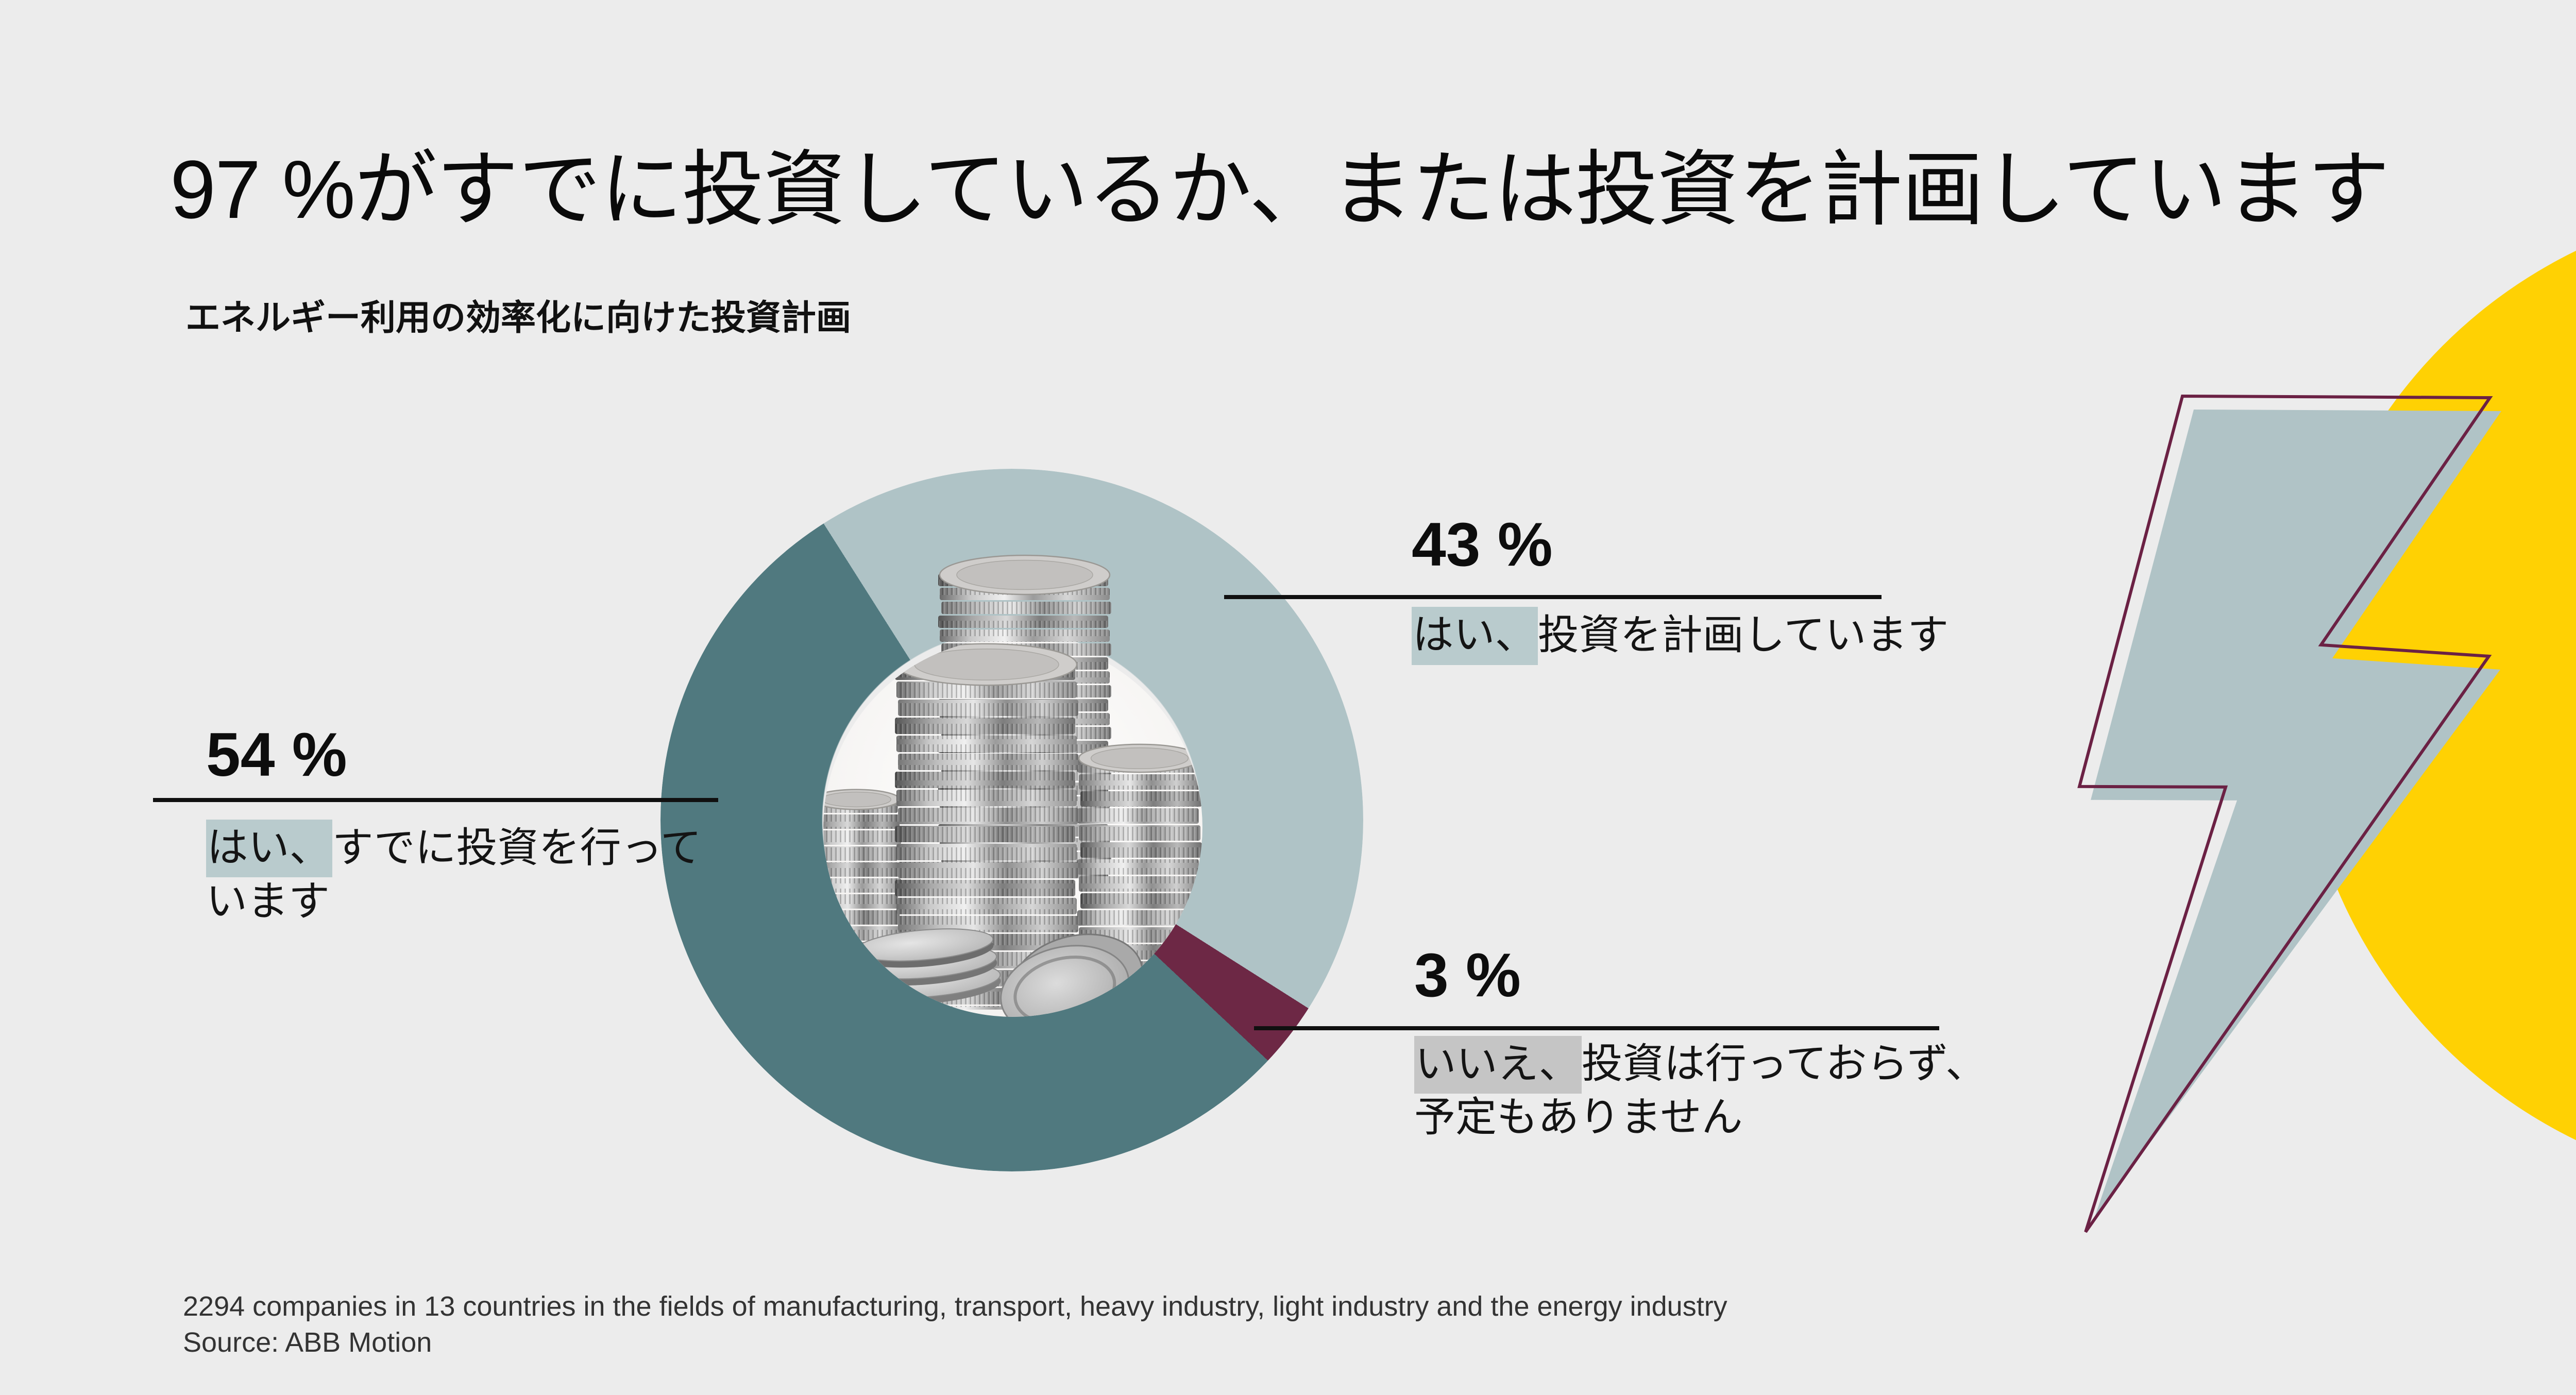  Describe the element at coordinates (1280, 189) in the screenshot. I see `page-title: 97 %がすでに投資しているか、または投資を計画しています` at that location.